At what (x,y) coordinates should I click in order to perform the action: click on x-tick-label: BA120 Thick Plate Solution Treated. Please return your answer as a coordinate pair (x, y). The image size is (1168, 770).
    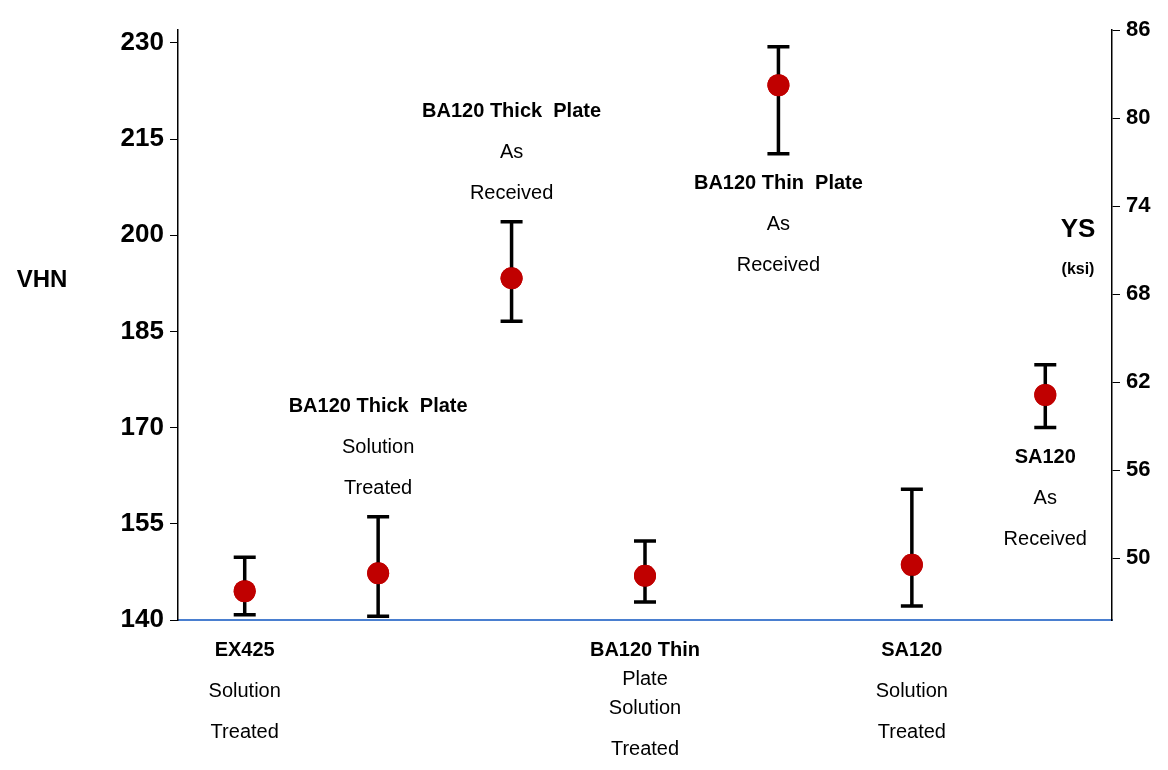
    Looking at the image, I should click on (378, 446).